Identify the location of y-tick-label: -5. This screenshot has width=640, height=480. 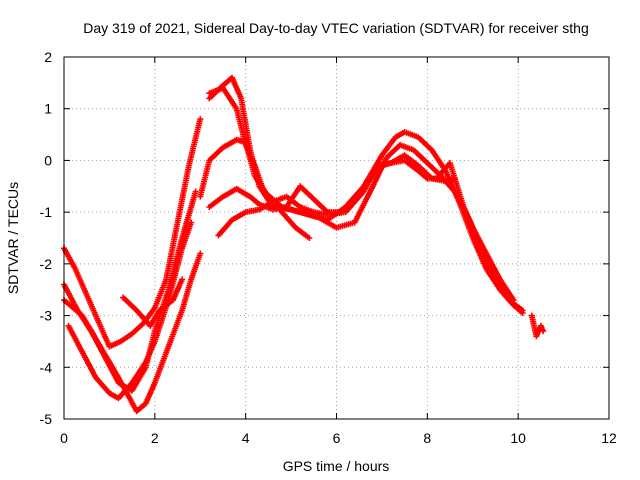
(46, 419).